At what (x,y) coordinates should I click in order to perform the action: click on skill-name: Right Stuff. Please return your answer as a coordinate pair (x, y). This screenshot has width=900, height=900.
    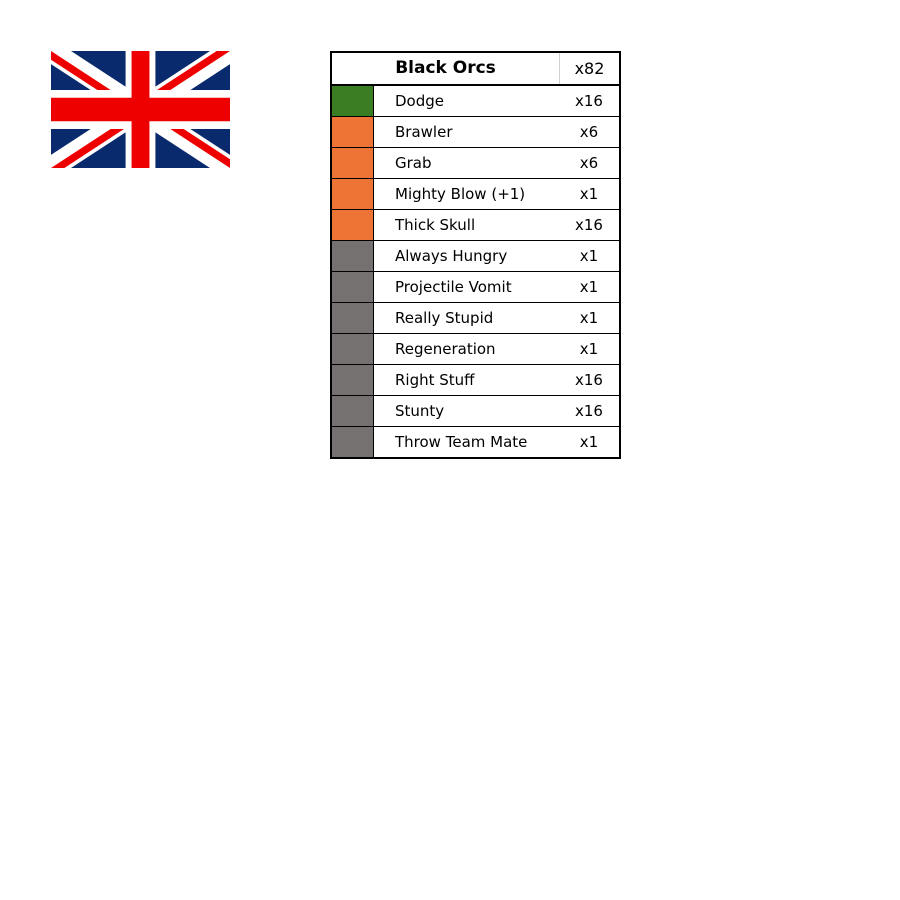
    Looking at the image, I should click on (435, 380).